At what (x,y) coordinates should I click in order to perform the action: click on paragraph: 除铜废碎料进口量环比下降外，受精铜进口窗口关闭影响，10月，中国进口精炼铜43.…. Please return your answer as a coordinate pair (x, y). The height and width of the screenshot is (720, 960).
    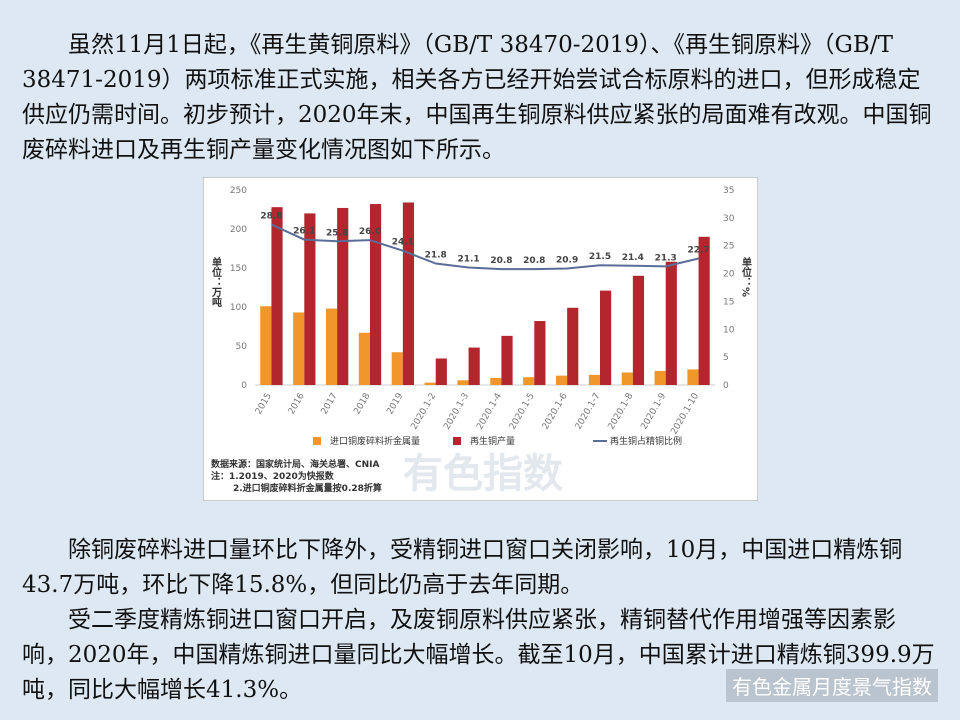
    Looking at the image, I should click on (462, 567).